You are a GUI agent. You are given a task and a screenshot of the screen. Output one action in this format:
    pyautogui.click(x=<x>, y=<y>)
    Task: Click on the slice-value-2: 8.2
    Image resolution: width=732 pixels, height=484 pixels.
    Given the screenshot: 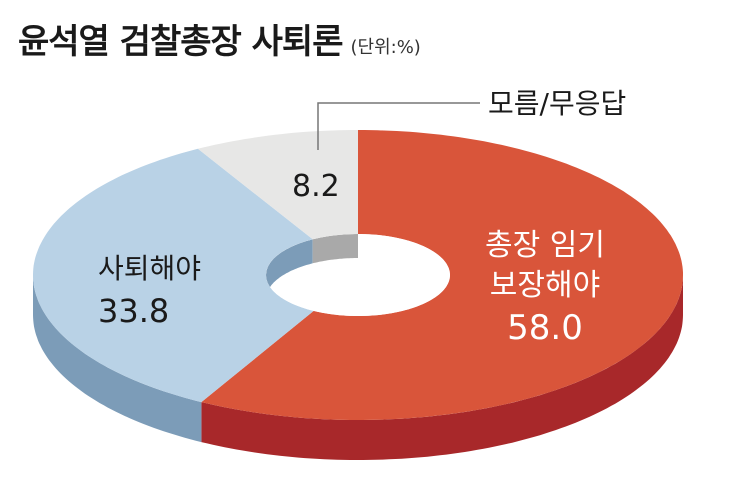 What is the action you would take?
    pyautogui.click(x=316, y=186)
    